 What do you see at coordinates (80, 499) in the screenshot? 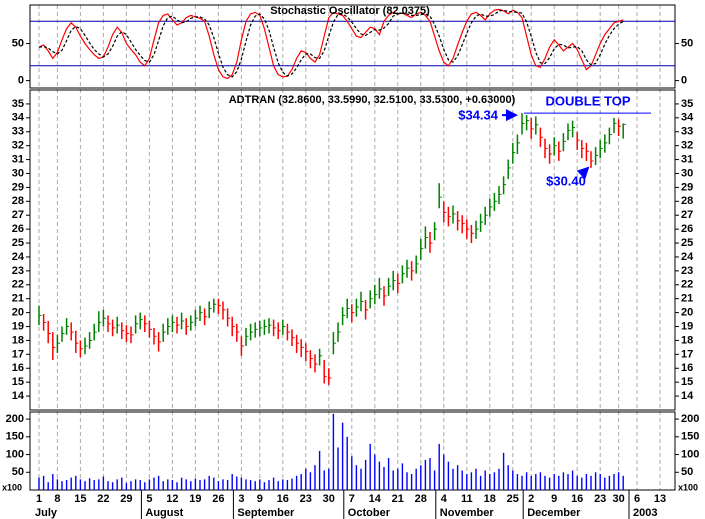
I see `x-tick-label: 15` at bounding box center [80, 499].